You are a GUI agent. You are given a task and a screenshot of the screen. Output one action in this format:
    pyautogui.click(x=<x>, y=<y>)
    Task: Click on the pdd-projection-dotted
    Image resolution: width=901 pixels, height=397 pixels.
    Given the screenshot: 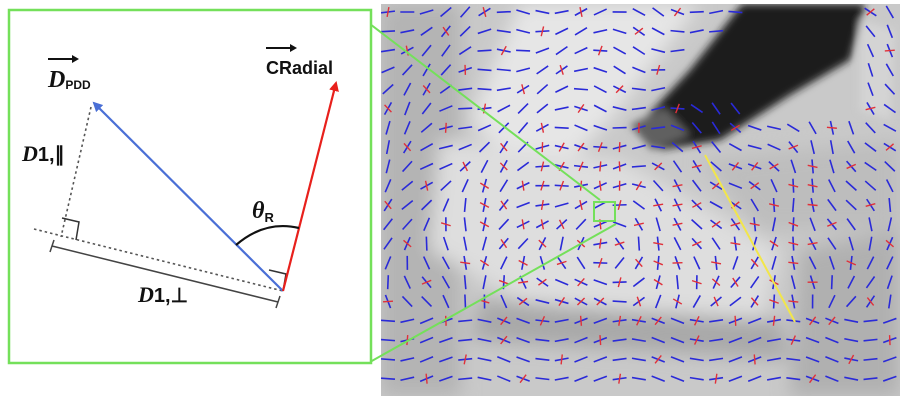 What is the action you would take?
    pyautogui.click(x=76, y=172)
    